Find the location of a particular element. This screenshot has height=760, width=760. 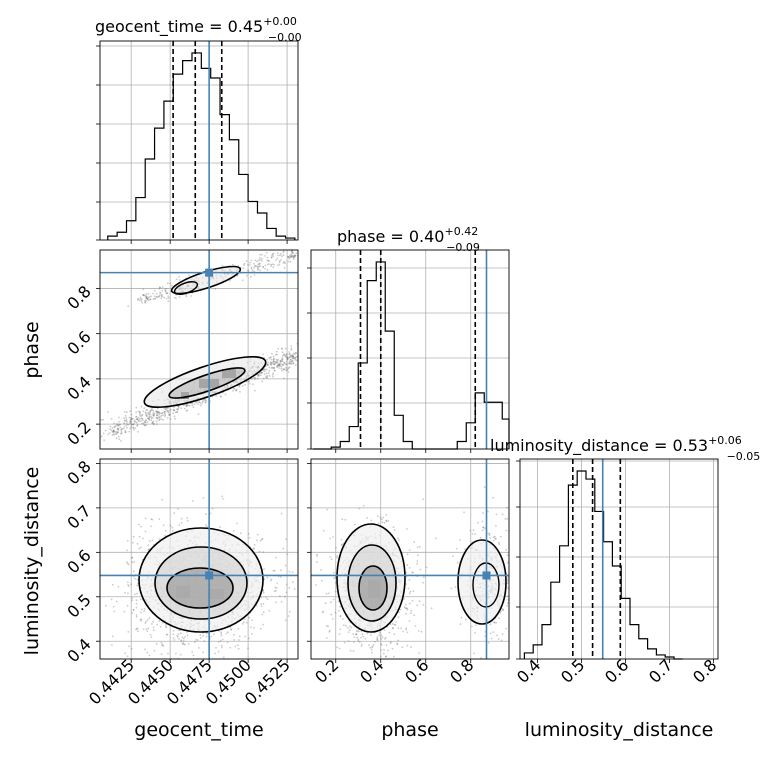

lumdist-vs-phase-truth-marker is located at coordinates (486, 575).